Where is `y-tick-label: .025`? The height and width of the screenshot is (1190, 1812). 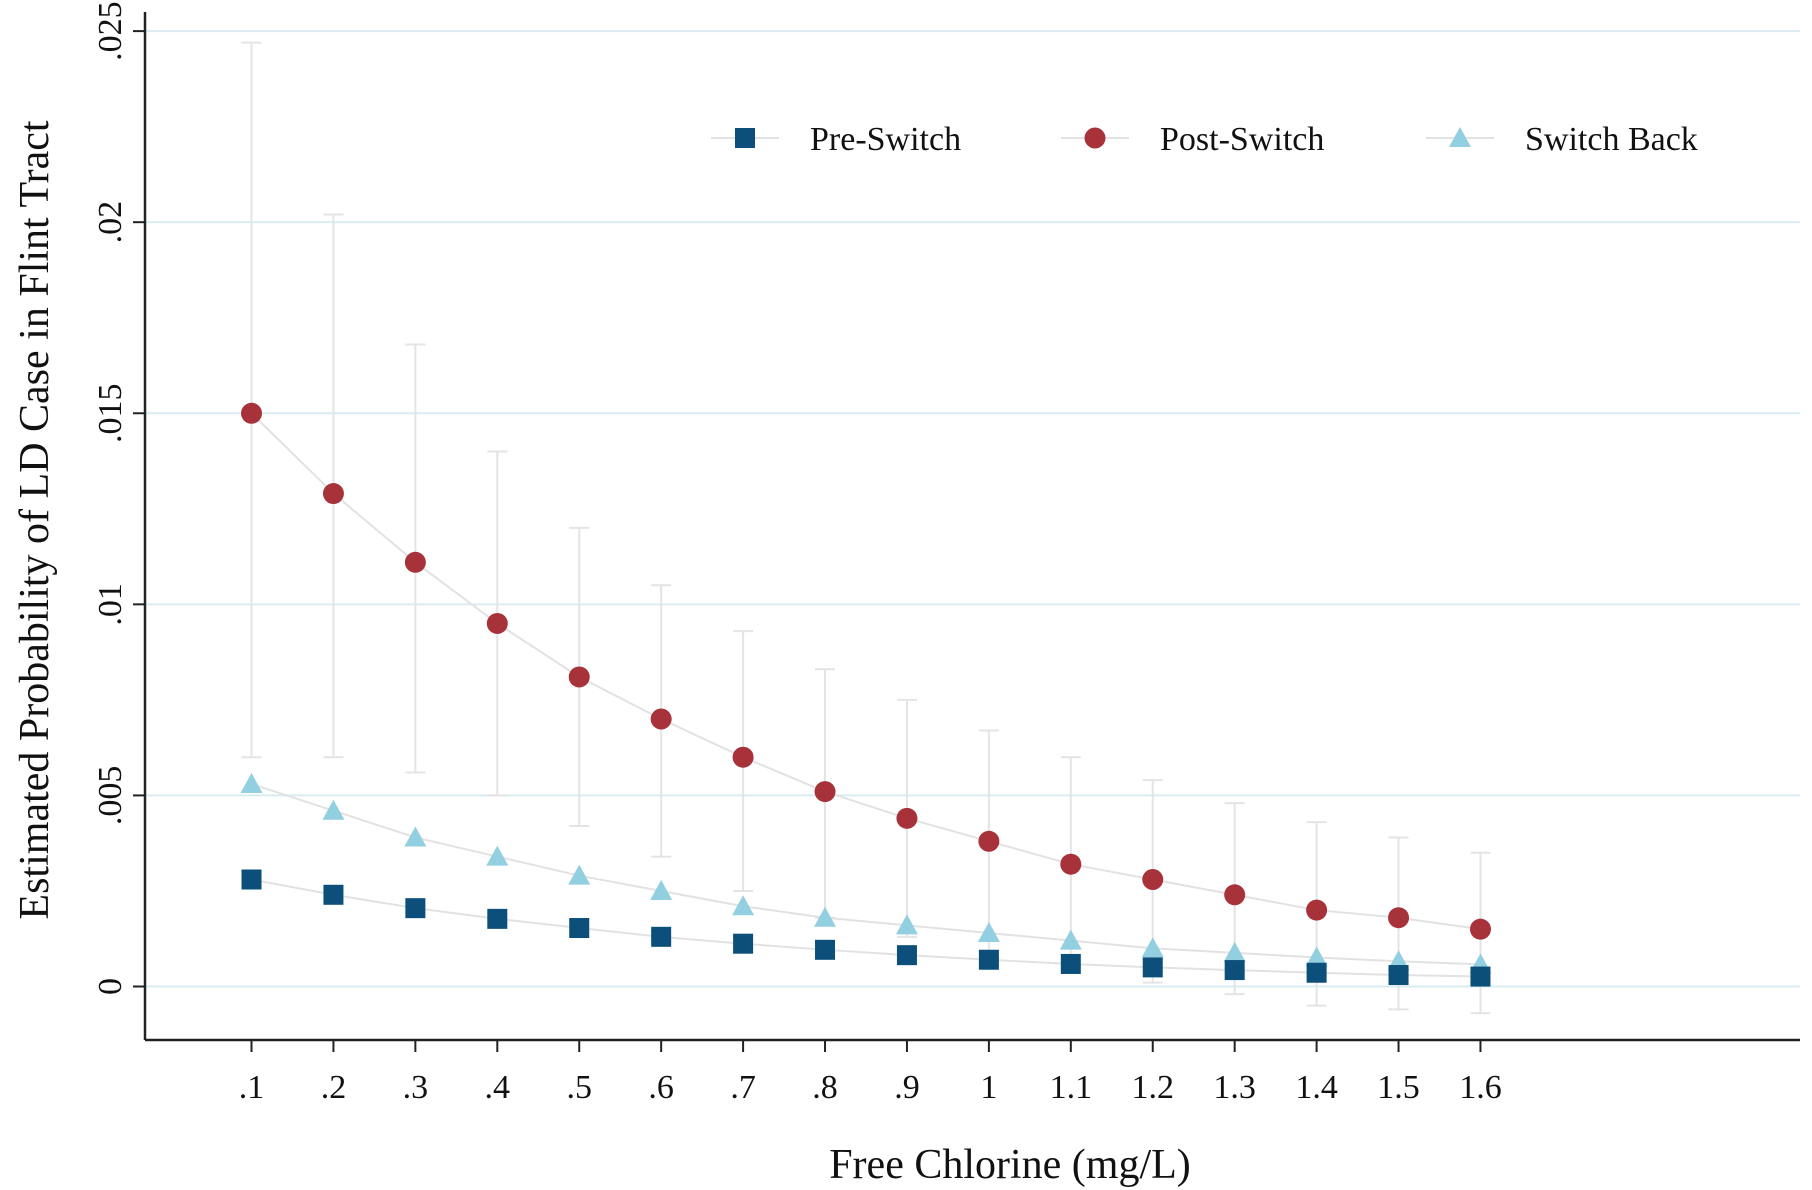
y-tick-label: .025 is located at coordinates (110, 31).